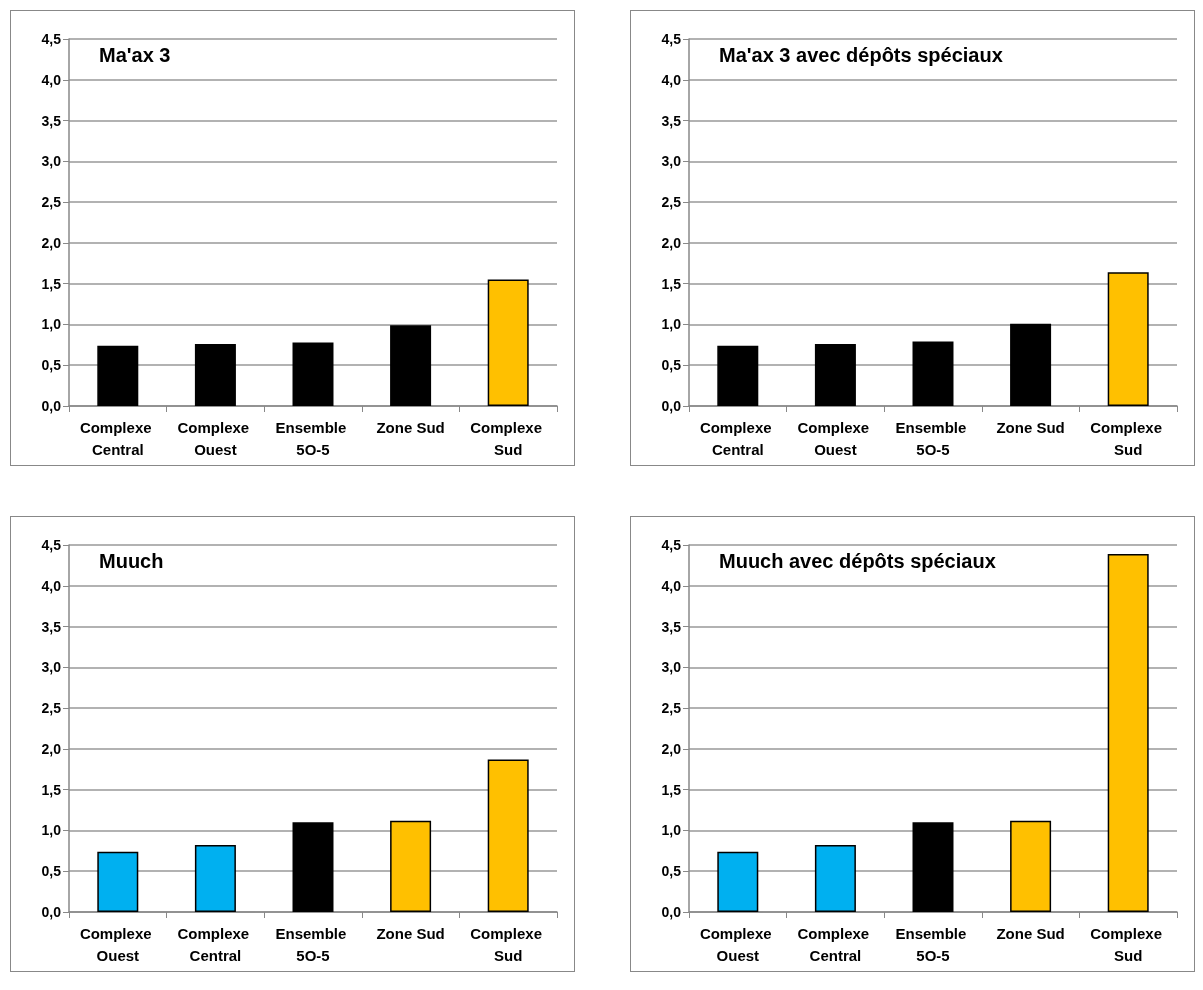  Describe the element at coordinates (135, 55) in the screenshot. I see `chart-title: Ma'ax 3` at that location.